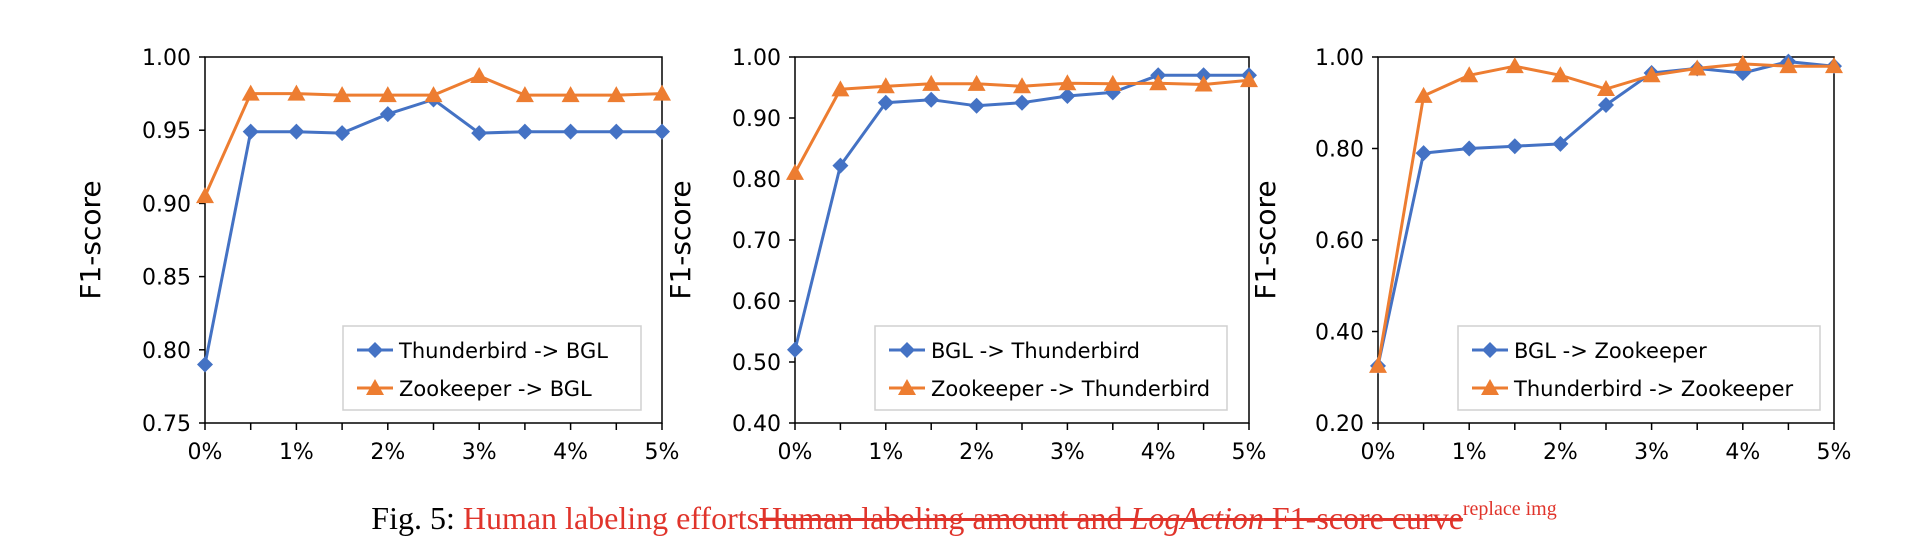  What do you see at coordinates (1653, 389) in the screenshot?
I see `legend-label: Thunderbird -> Zookeeper` at bounding box center [1653, 389].